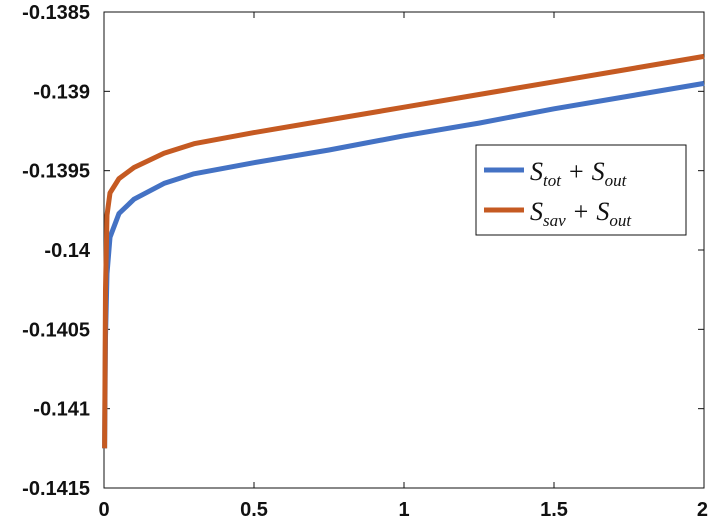 This screenshot has width=711, height=522. I want to click on legend-box, so click(581, 190).